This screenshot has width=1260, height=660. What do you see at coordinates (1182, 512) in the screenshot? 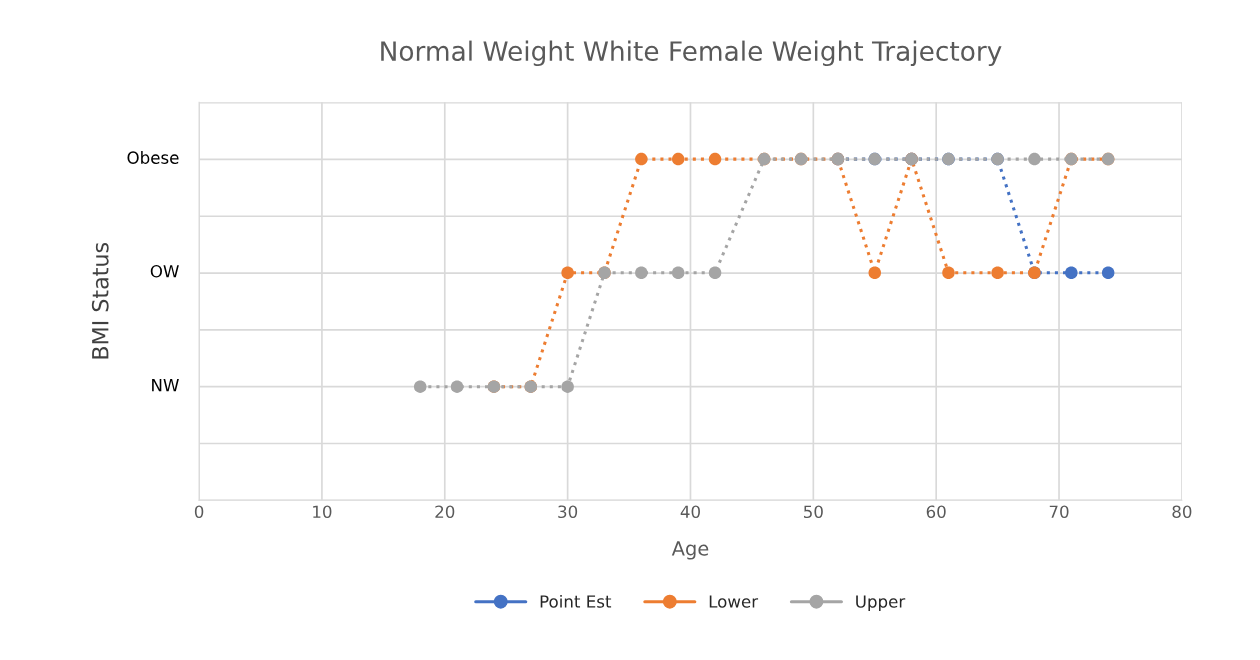
I see `x-tick-label: 80` at bounding box center [1182, 512].